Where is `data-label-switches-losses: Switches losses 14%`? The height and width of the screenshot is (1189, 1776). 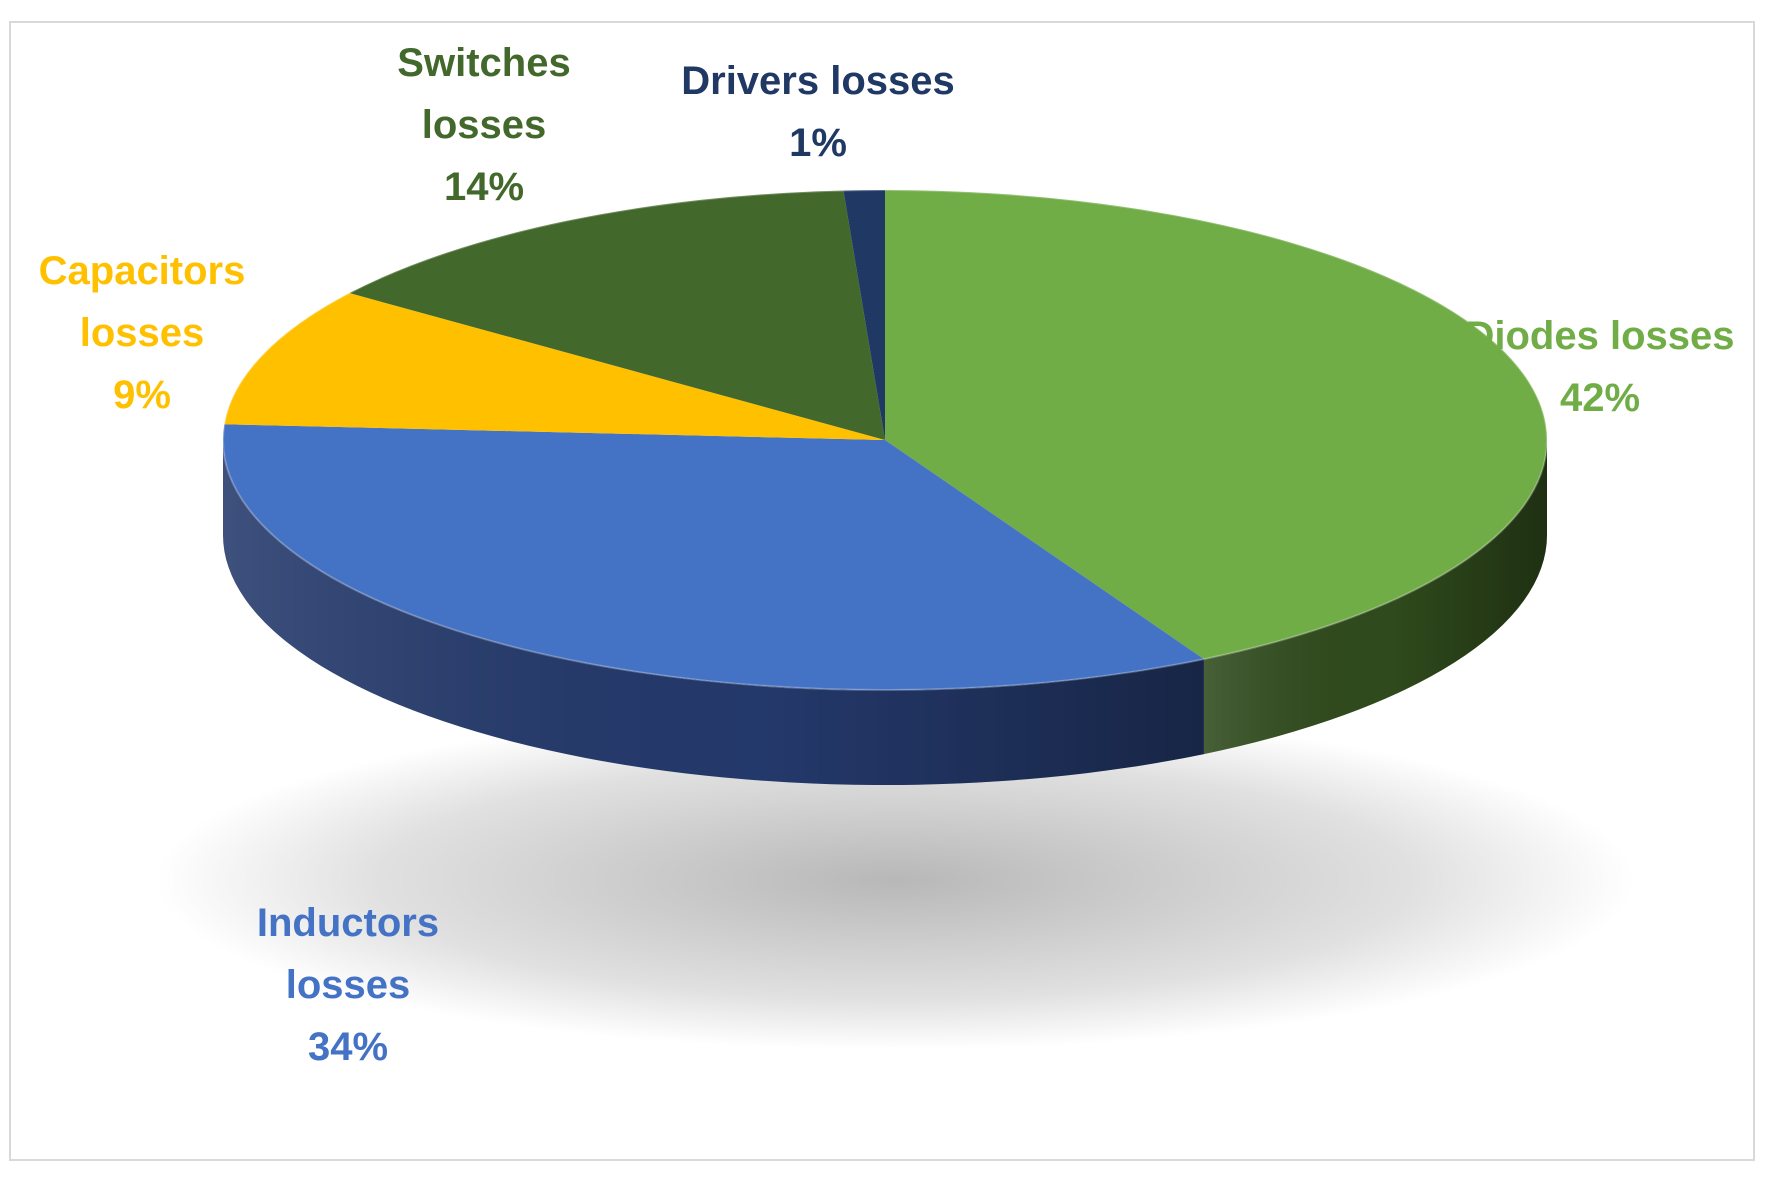
data-label-switches-losses: Switches losses 14% is located at coordinates (483, 125).